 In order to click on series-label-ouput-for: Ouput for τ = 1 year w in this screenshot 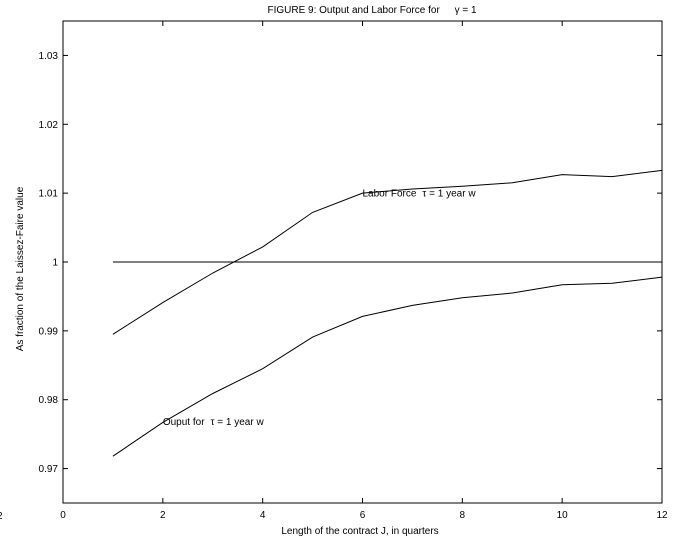, I will do `click(214, 422)`.